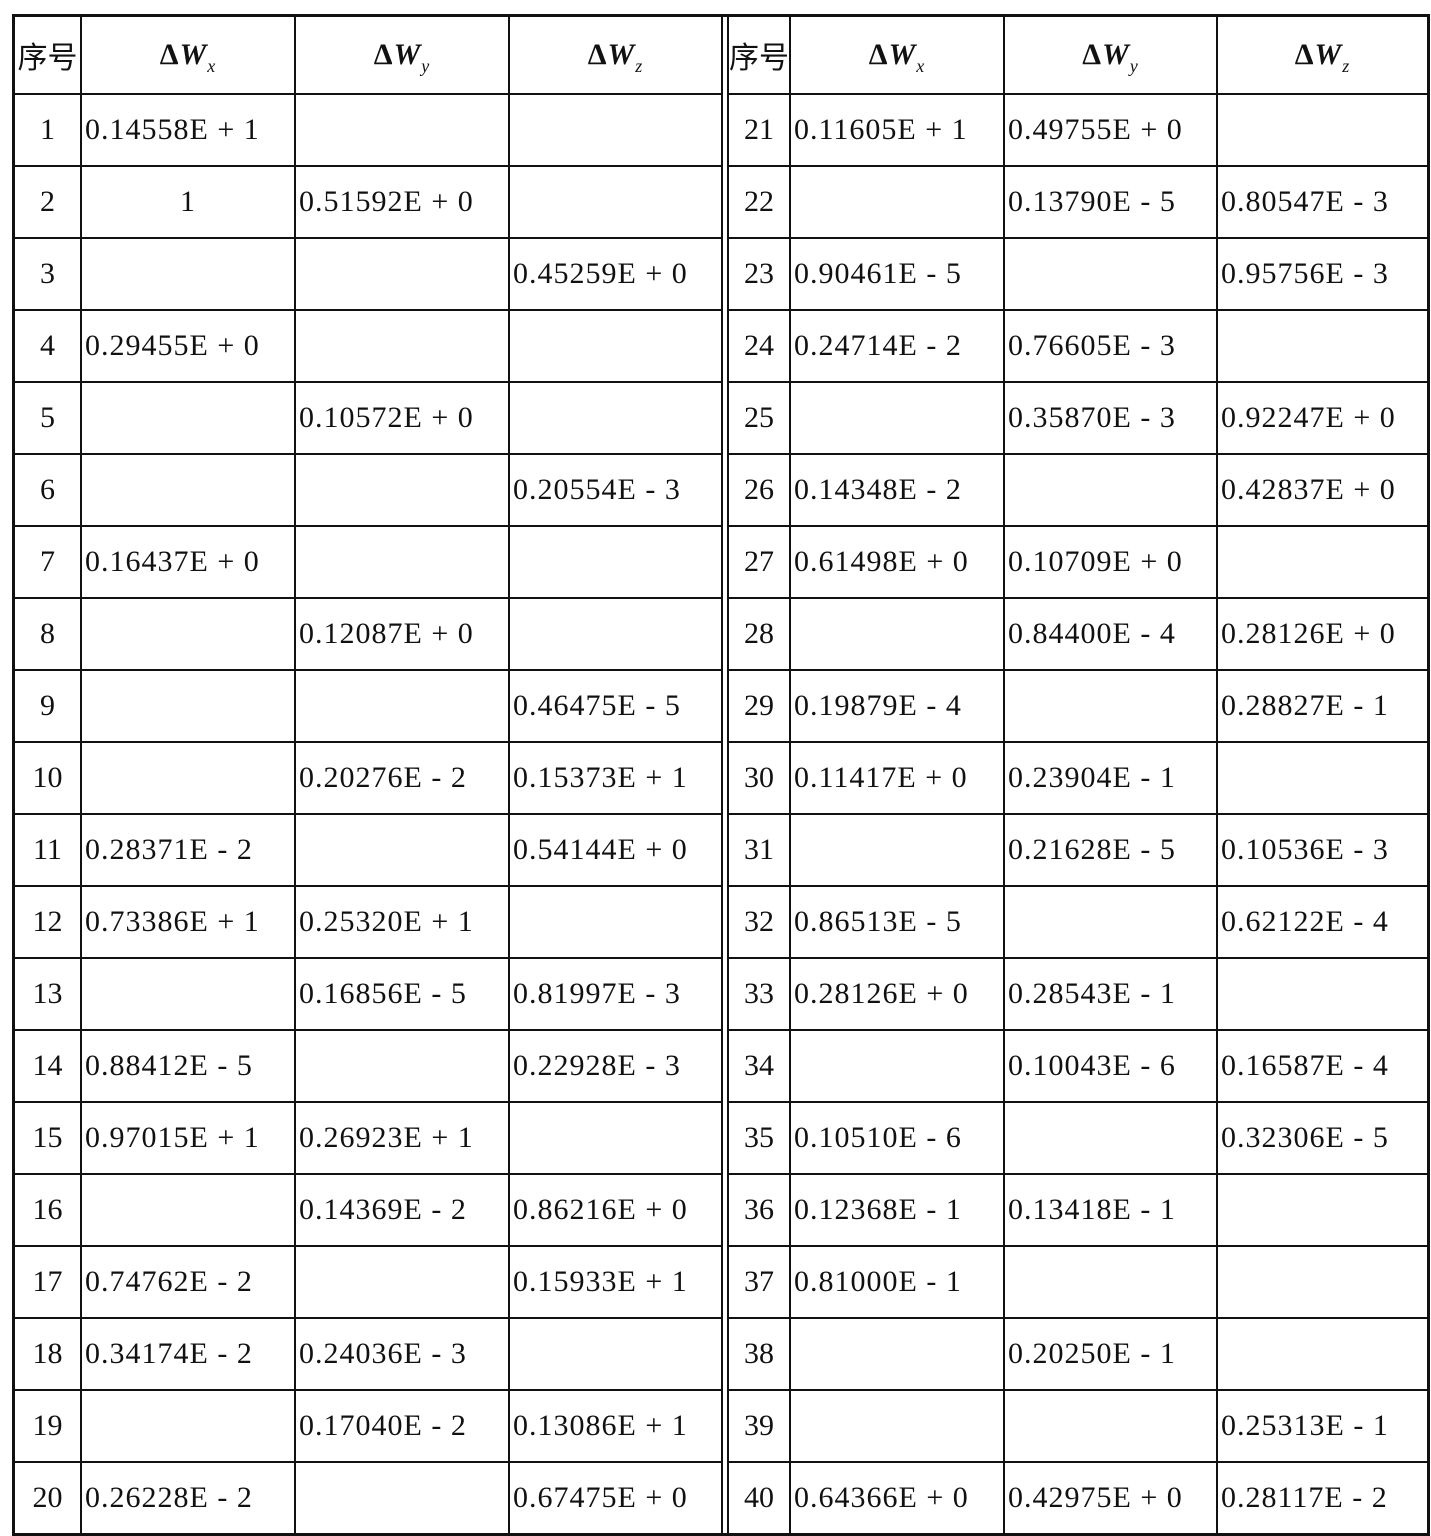  Describe the element at coordinates (402, 994) in the screenshot. I see `delta-wy-cell: 0.16856E - 5` at that location.